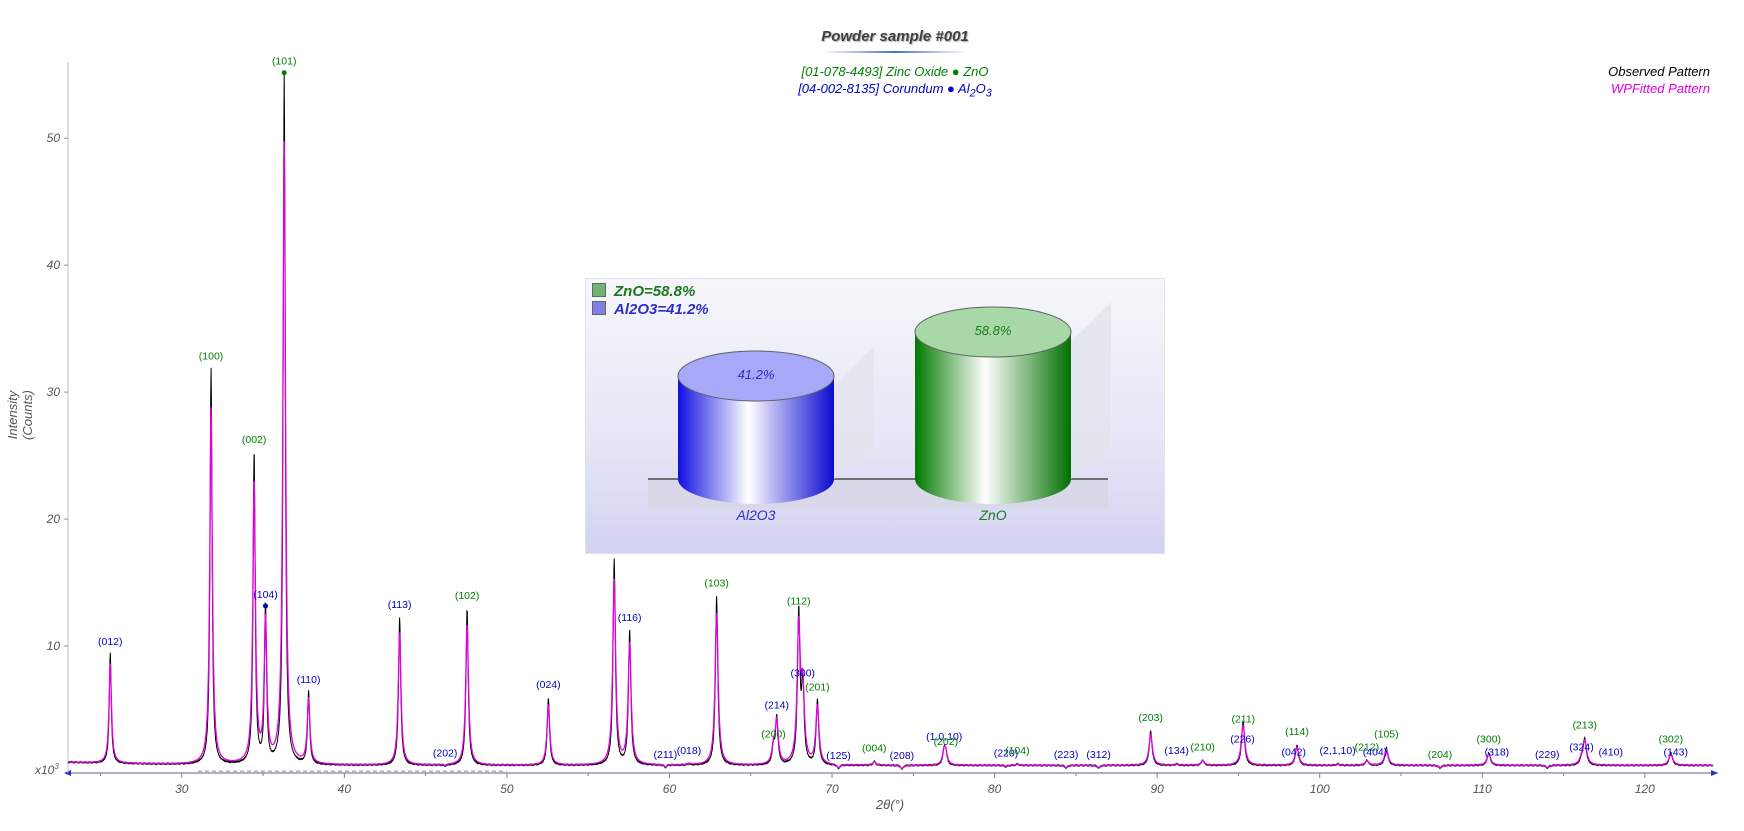 Image resolution: width=1744 pixels, height=831 pixels. I want to click on peak-label: (302), so click(1671, 740).